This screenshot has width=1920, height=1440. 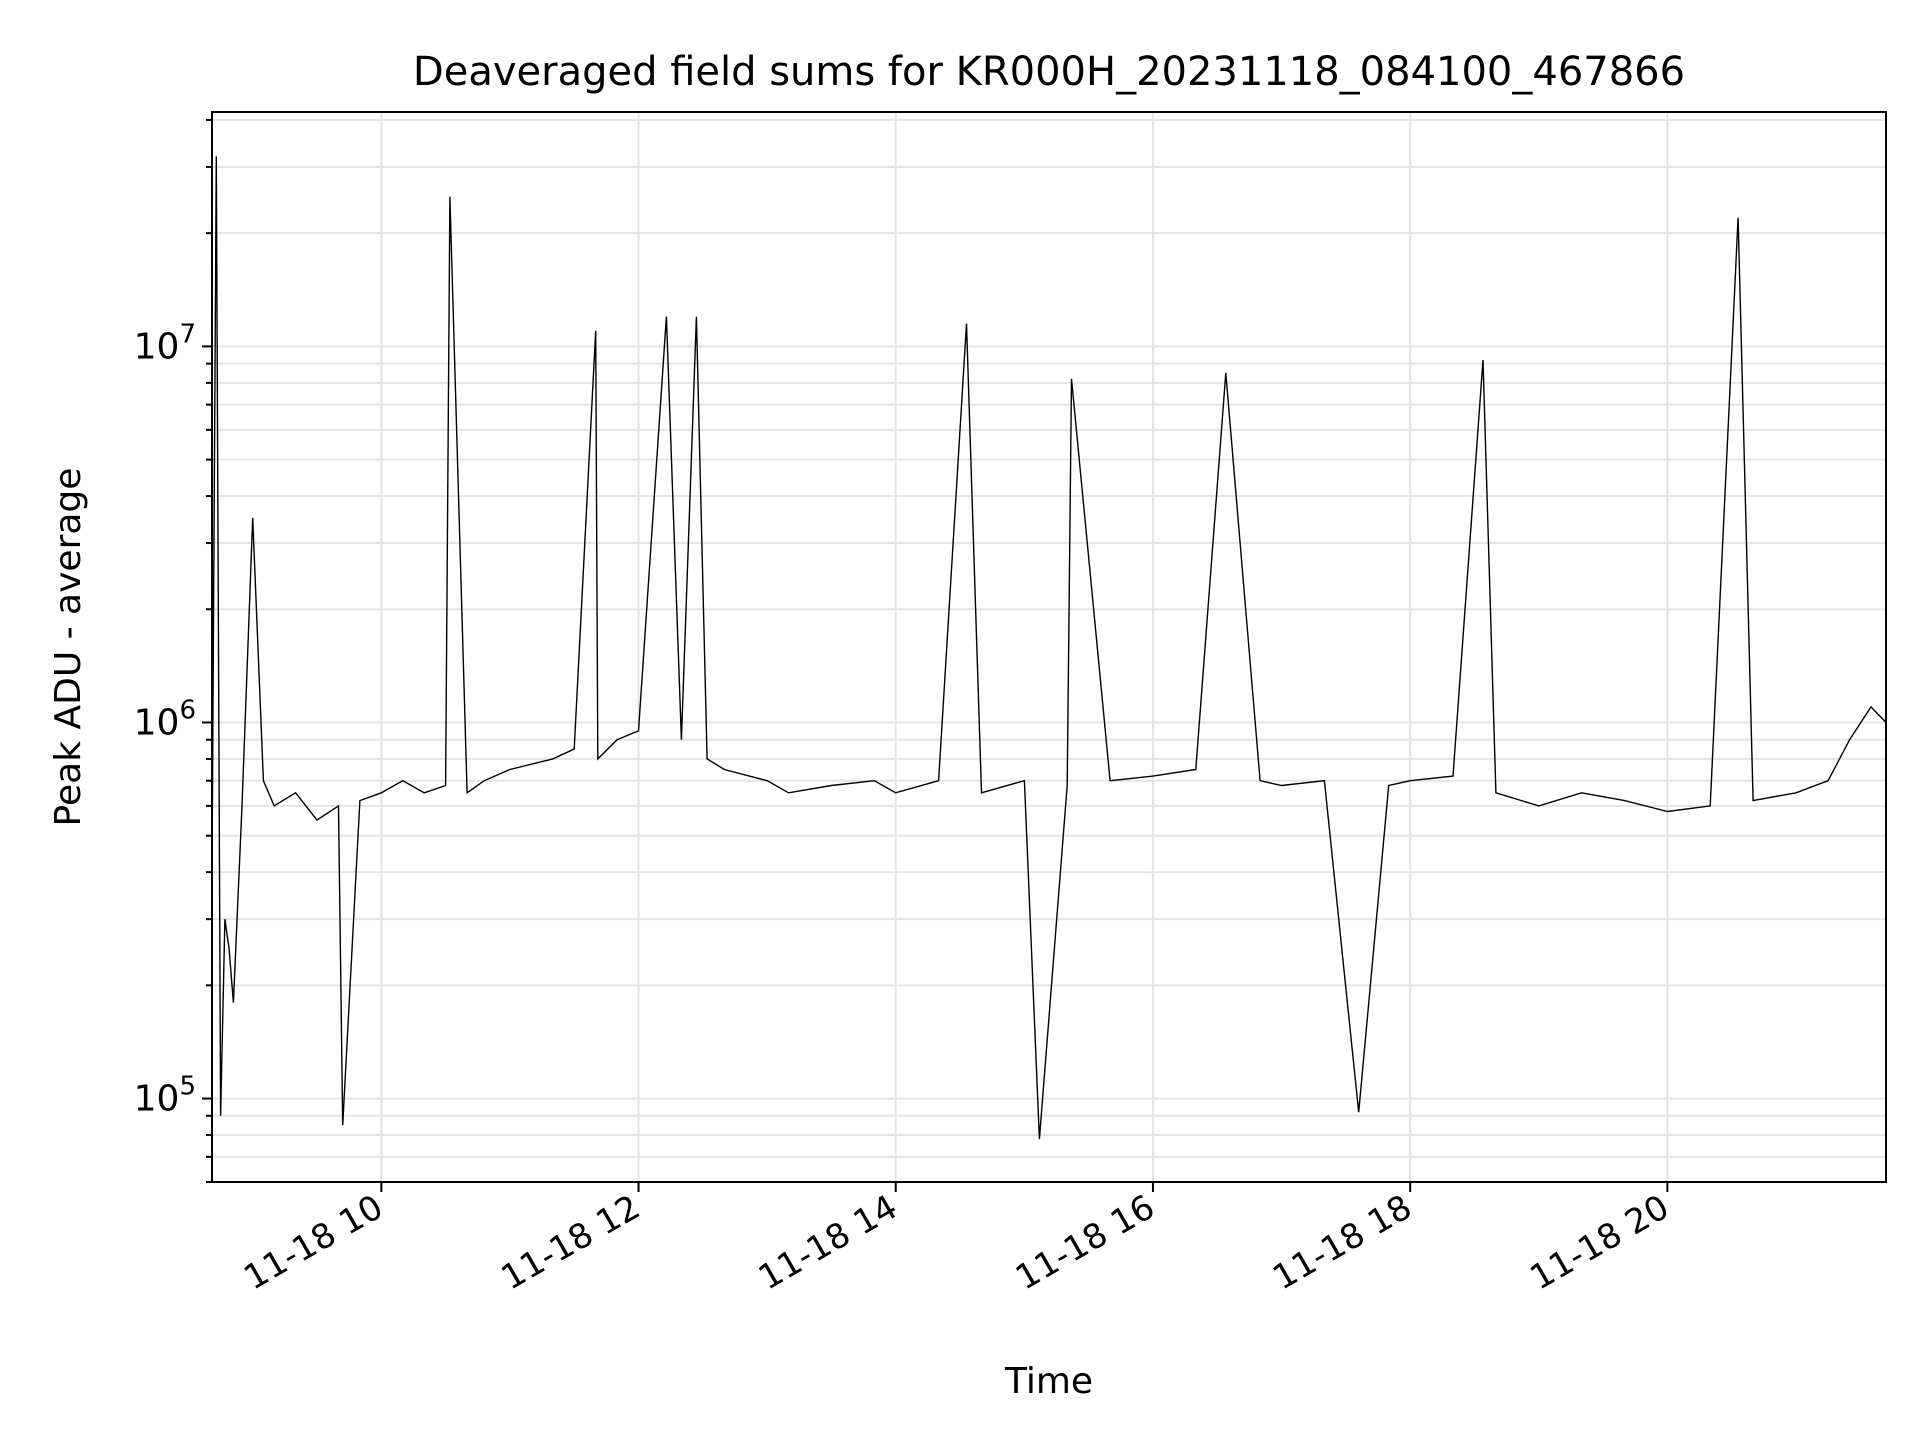 I want to click on y-tick-label: 10⁷, so click(x=165, y=343).